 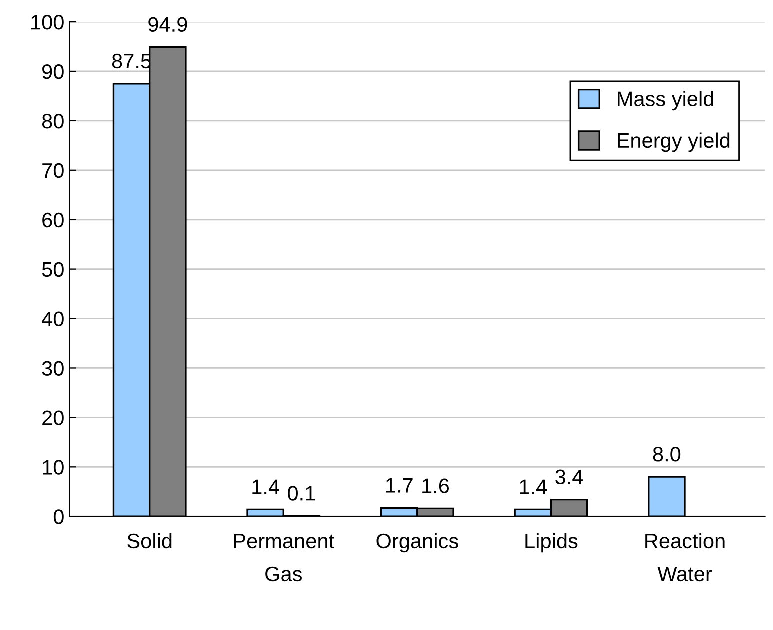 I want to click on x-tick-label: Reaction Water, so click(x=685, y=557).